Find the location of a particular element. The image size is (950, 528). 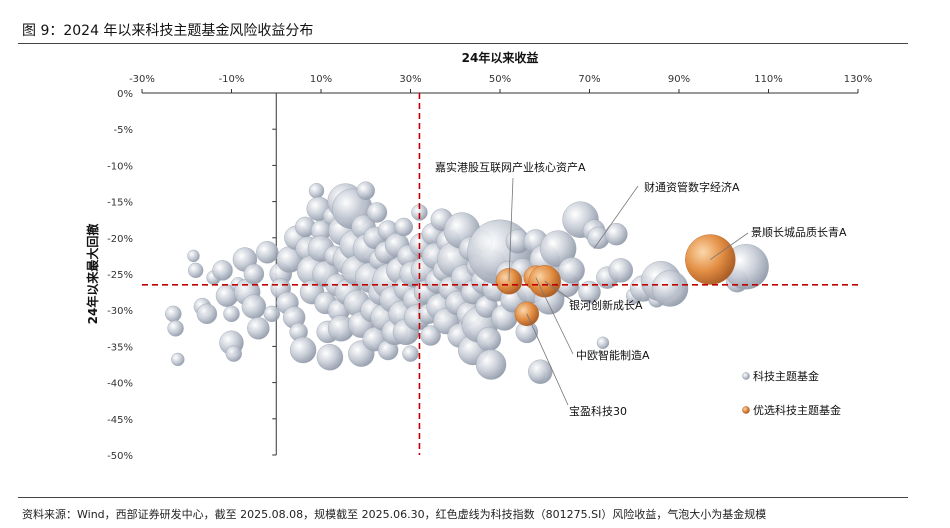

y-tick-label: -30% is located at coordinates (120, 311).